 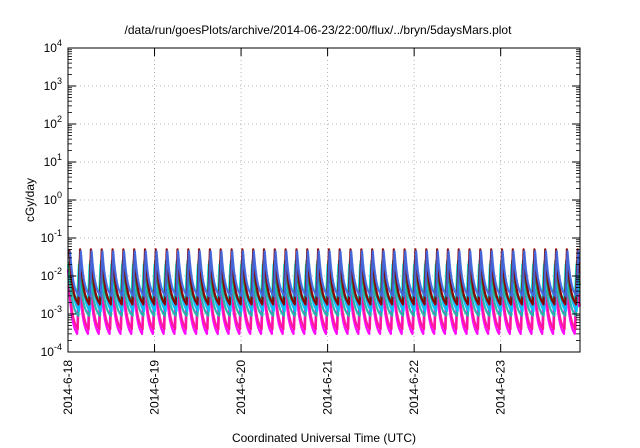 What do you see at coordinates (328, 387) in the screenshot?
I see `x-tick-label: 2014-6-21` at bounding box center [328, 387].